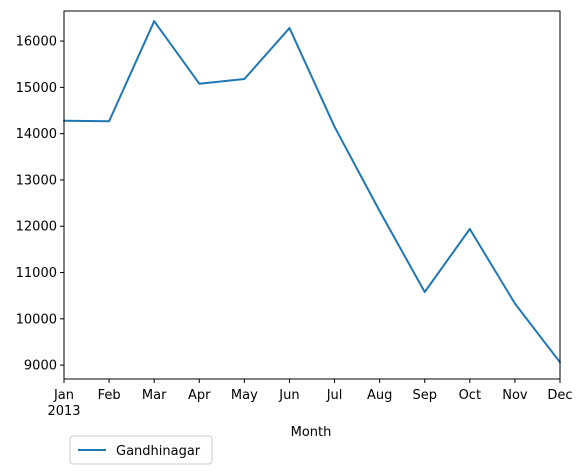 This screenshot has height=473, width=583. What do you see at coordinates (158, 451) in the screenshot?
I see `legend-label-gandhinagar: Gandhinagar` at bounding box center [158, 451].